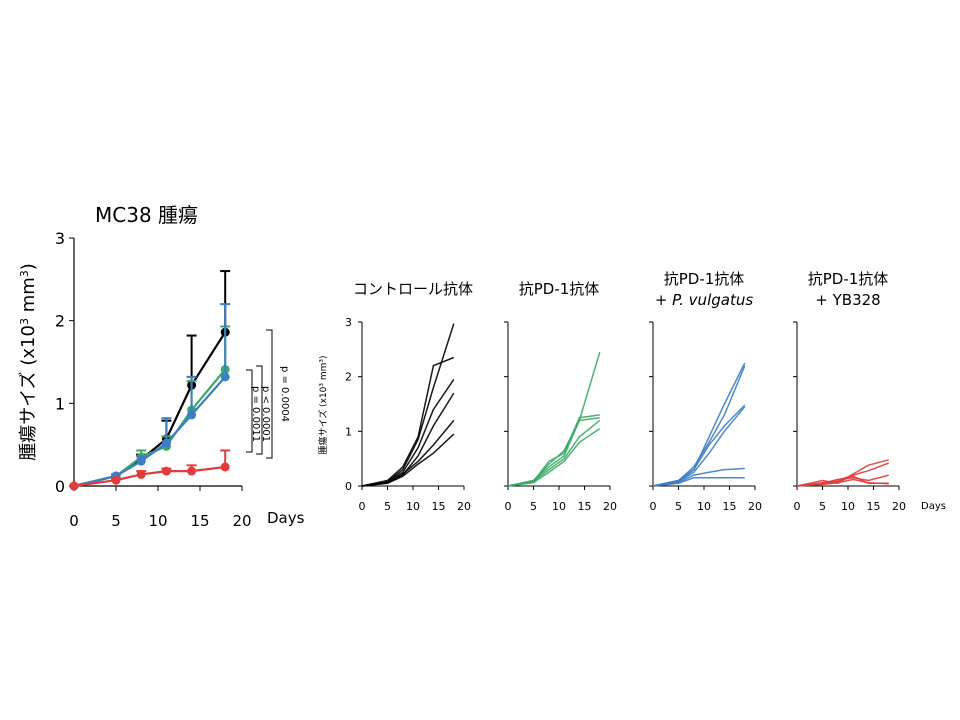 The height and width of the screenshot is (720, 960). Describe the element at coordinates (24, 273) in the screenshot. I see `left-y-axis-label-sup2: 3` at that location.